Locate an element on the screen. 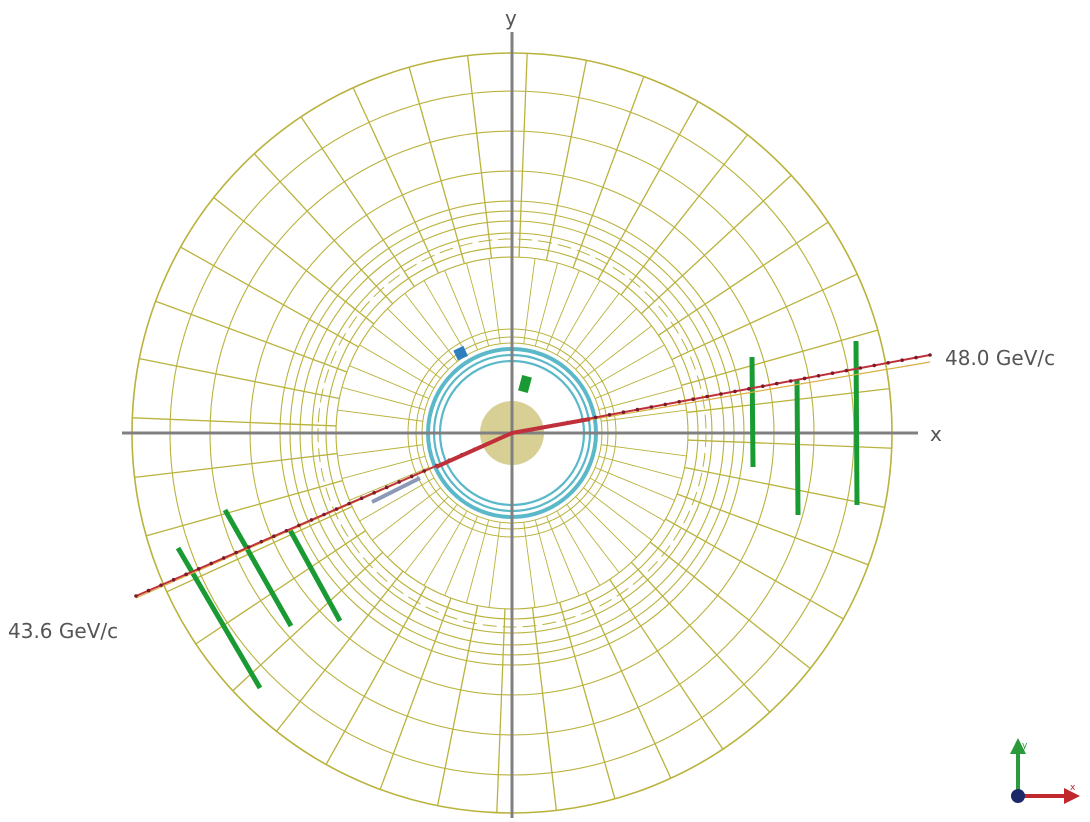 This screenshot has height=822, width=1090. track-left-inner is located at coordinates (474, 450).